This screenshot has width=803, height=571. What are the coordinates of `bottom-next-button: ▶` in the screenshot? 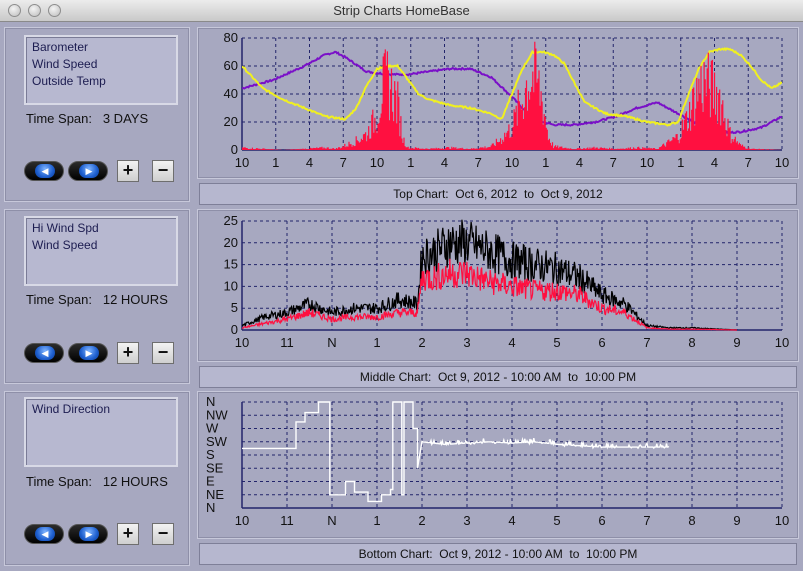 It's located at (88, 534).